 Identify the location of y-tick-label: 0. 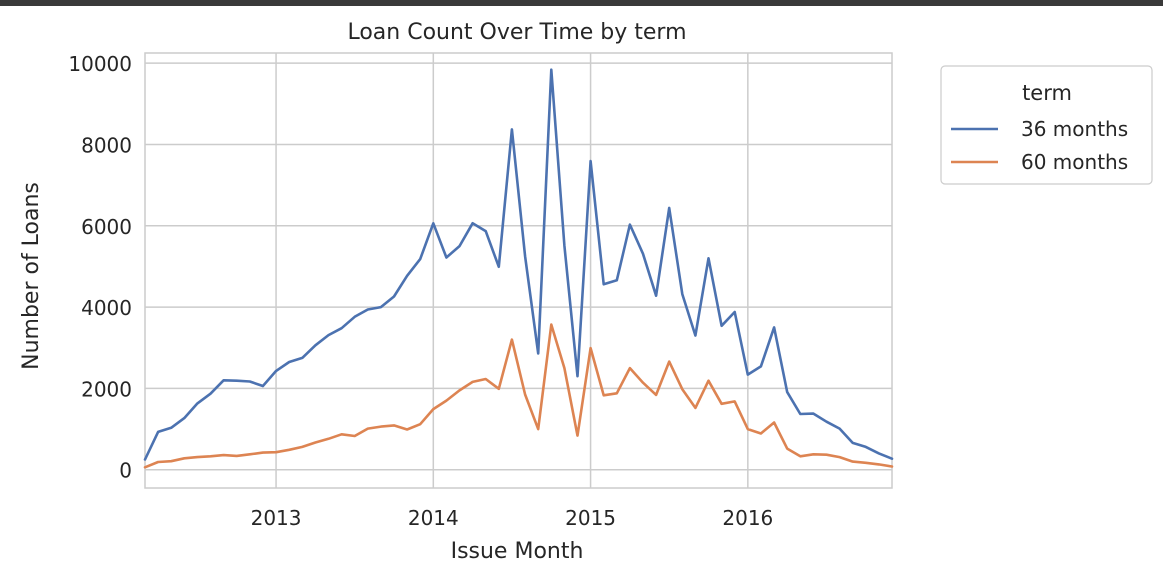
(125, 471).